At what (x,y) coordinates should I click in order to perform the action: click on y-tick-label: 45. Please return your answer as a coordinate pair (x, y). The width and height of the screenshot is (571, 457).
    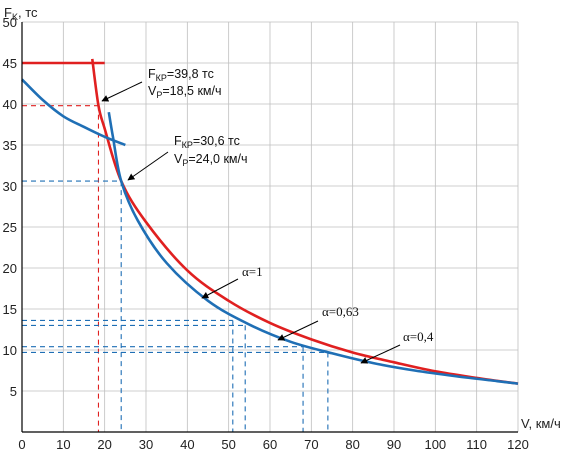
    Looking at the image, I should click on (10, 63).